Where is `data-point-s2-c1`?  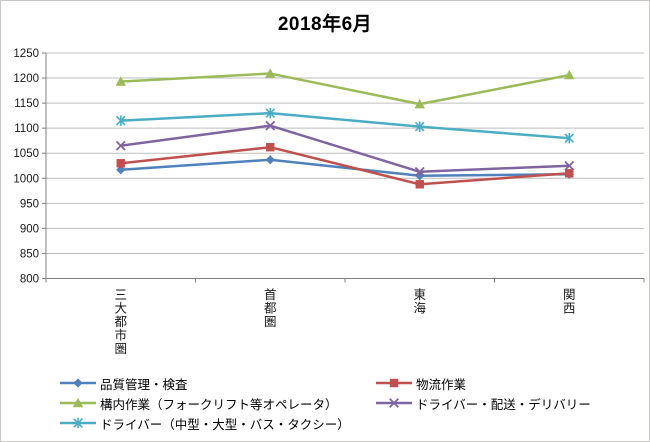
data-point-s2-c1 is located at coordinates (270, 73).